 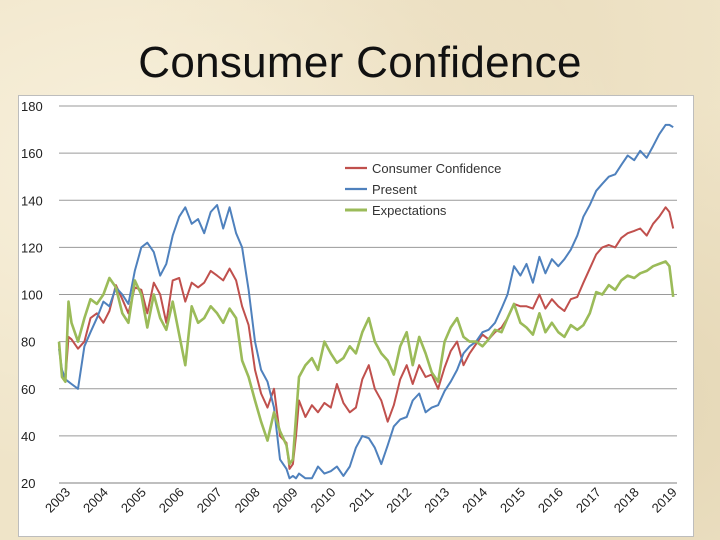 What do you see at coordinates (550, 500) in the screenshot?
I see `x-tick-label: 2016` at bounding box center [550, 500].